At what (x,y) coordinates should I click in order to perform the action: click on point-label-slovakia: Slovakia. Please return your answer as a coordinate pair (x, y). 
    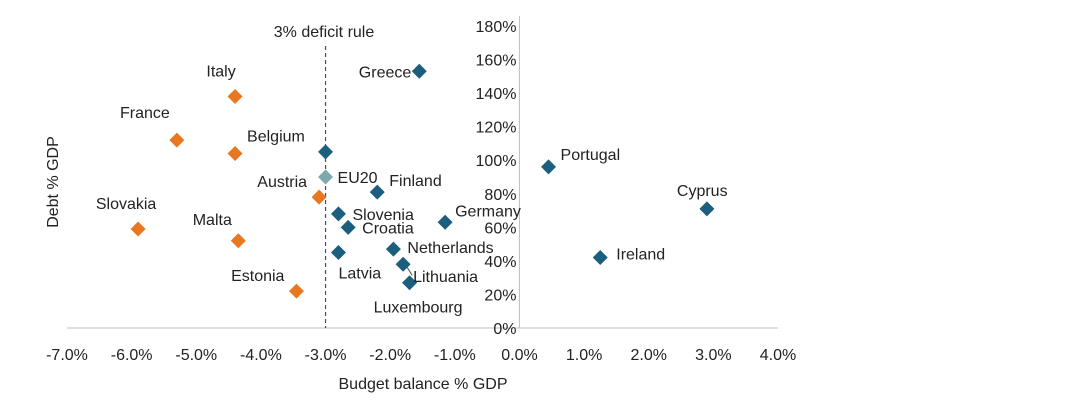
    Looking at the image, I should click on (126, 204).